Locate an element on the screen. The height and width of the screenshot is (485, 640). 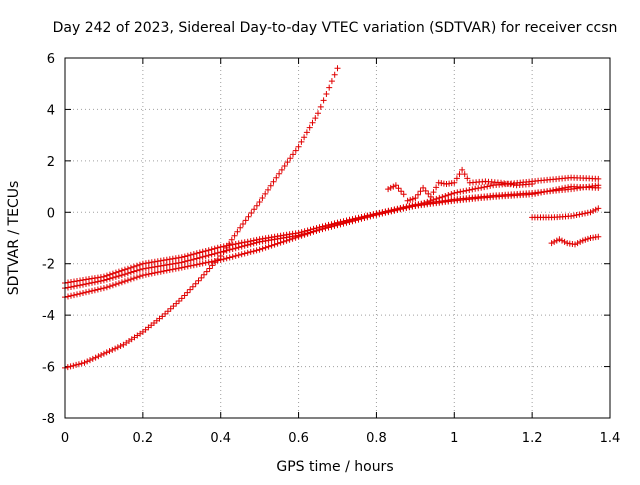
y-tick-label: -8 is located at coordinates (48, 419).